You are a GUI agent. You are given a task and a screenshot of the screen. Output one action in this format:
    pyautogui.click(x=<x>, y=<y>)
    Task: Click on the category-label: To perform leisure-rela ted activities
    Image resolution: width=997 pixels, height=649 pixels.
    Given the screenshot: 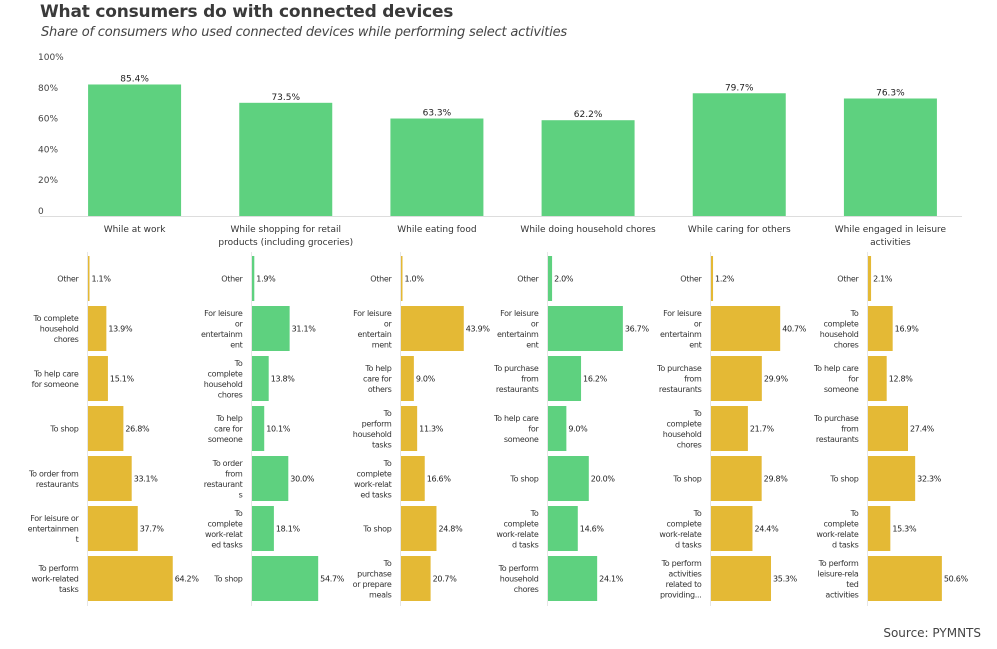 What is the action you would take?
    pyautogui.click(x=838, y=579)
    